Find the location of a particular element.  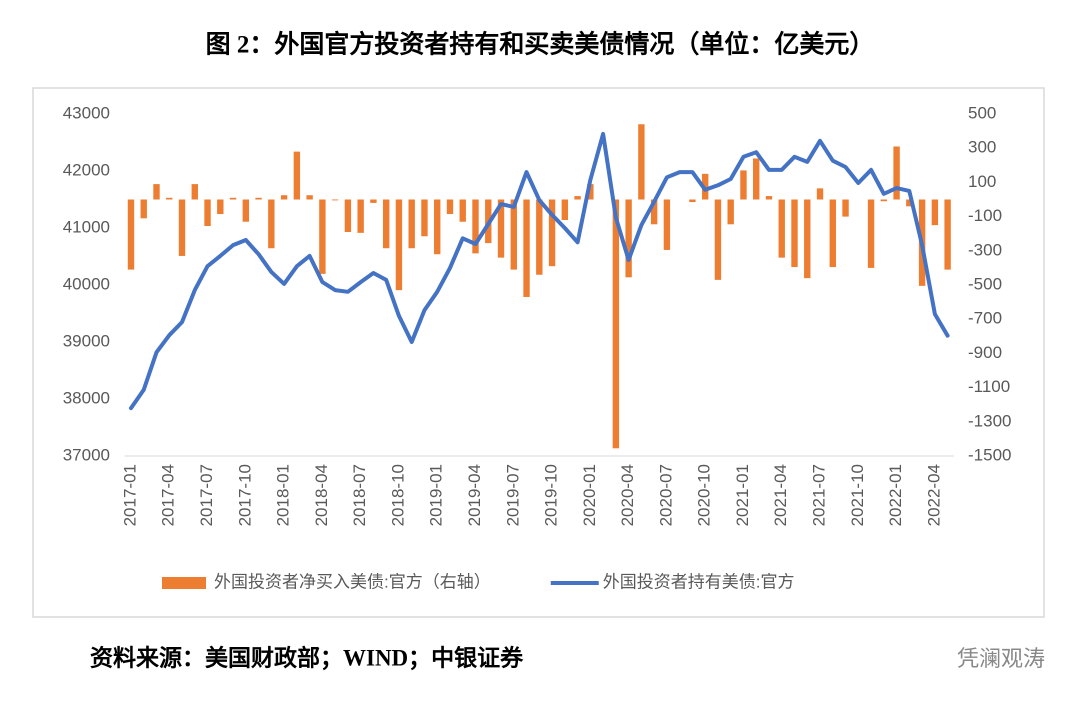

y2-tick-label: -500 is located at coordinates (985, 283).